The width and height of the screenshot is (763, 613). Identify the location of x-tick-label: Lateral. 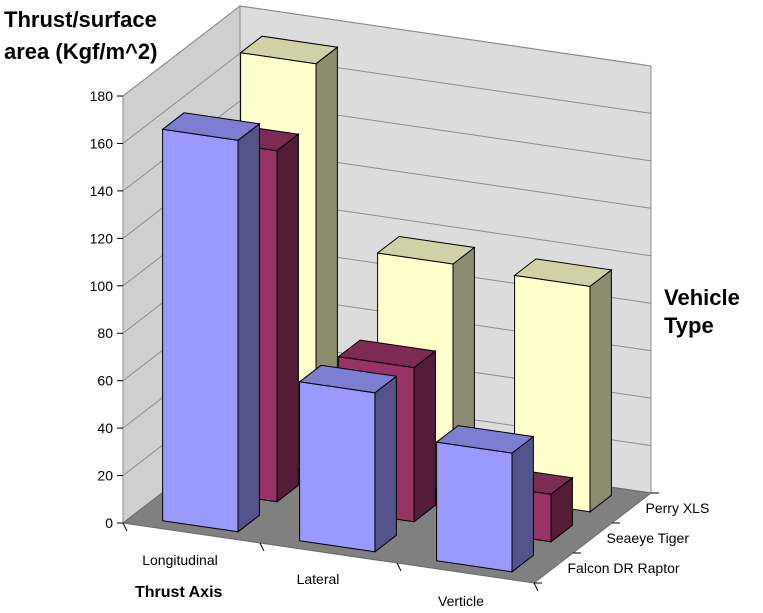
(318, 579).